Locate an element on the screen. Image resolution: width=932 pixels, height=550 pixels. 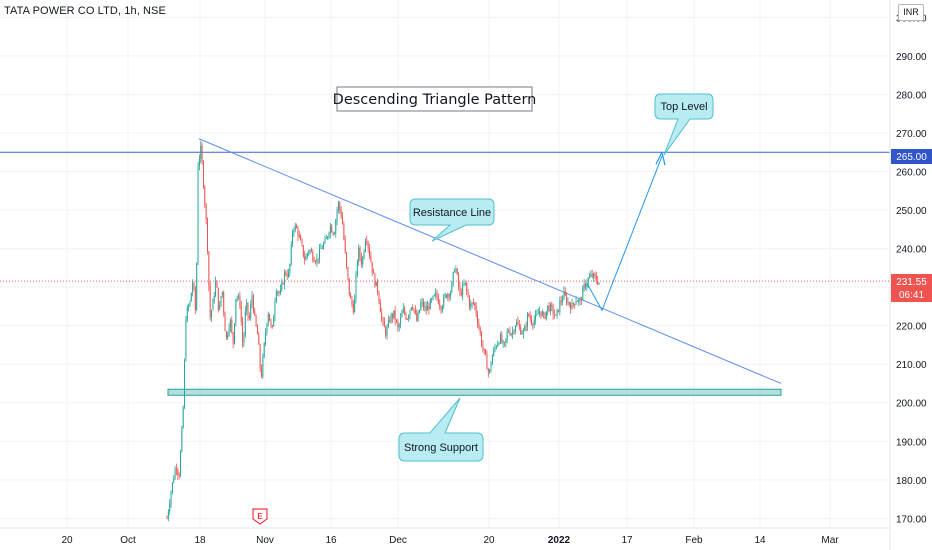
pattern-title-box: Descending Triangle Pattern is located at coordinates (435, 99).